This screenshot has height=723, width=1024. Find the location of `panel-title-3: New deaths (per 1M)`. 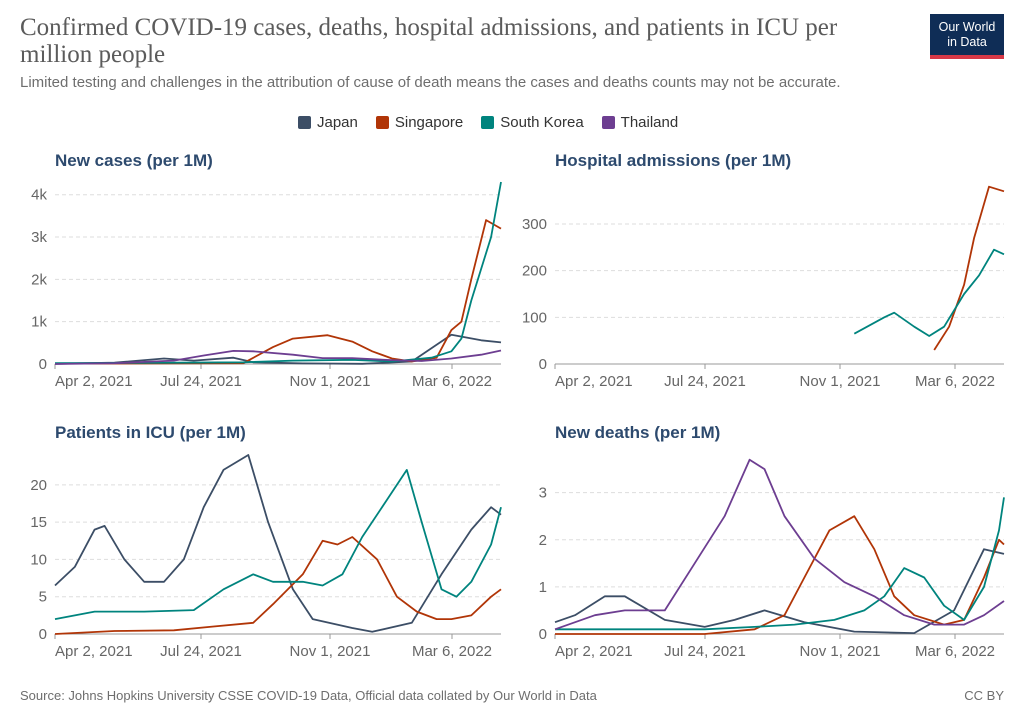

panel-title-3: New deaths (per 1M) is located at coordinates (637, 432).